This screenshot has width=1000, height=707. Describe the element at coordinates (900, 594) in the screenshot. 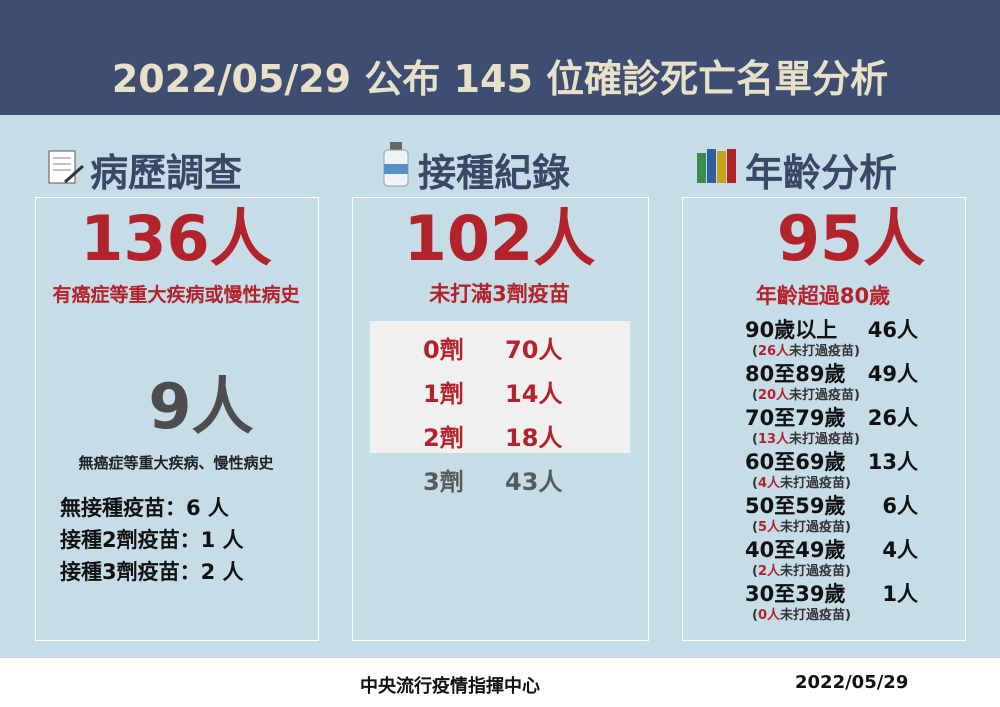

I see `age-count: 1人` at that location.